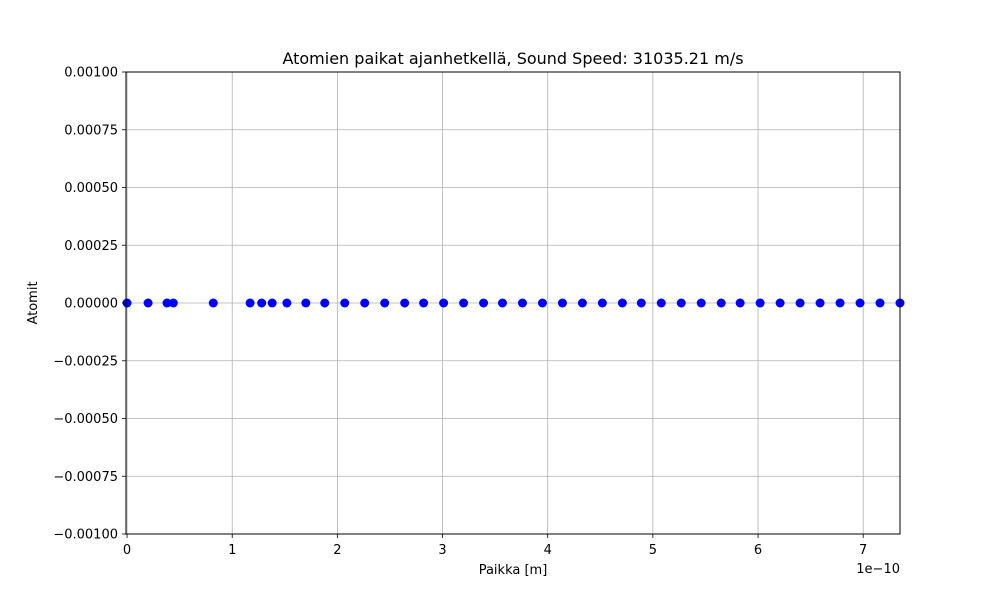 The height and width of the screenshot is (604, 1000). Describe the element at coordinates (91, 246) in the screenshot. I see `y-tick-label: 0.00025` at that location.